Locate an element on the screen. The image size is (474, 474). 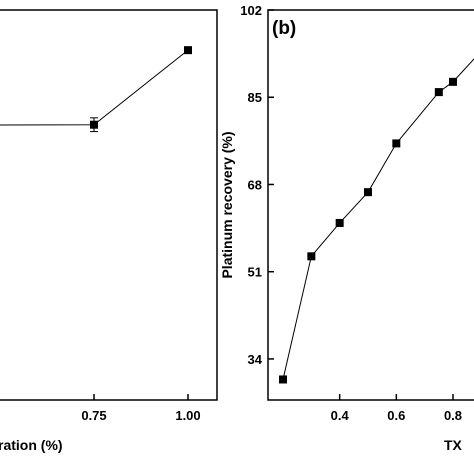
panel-b-x-tick-label: 0.6 is located at coordinates (396, 415).